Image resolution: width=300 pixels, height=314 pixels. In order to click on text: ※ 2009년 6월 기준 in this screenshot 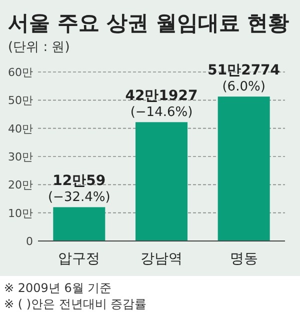, I will do `click(58, 288)`.